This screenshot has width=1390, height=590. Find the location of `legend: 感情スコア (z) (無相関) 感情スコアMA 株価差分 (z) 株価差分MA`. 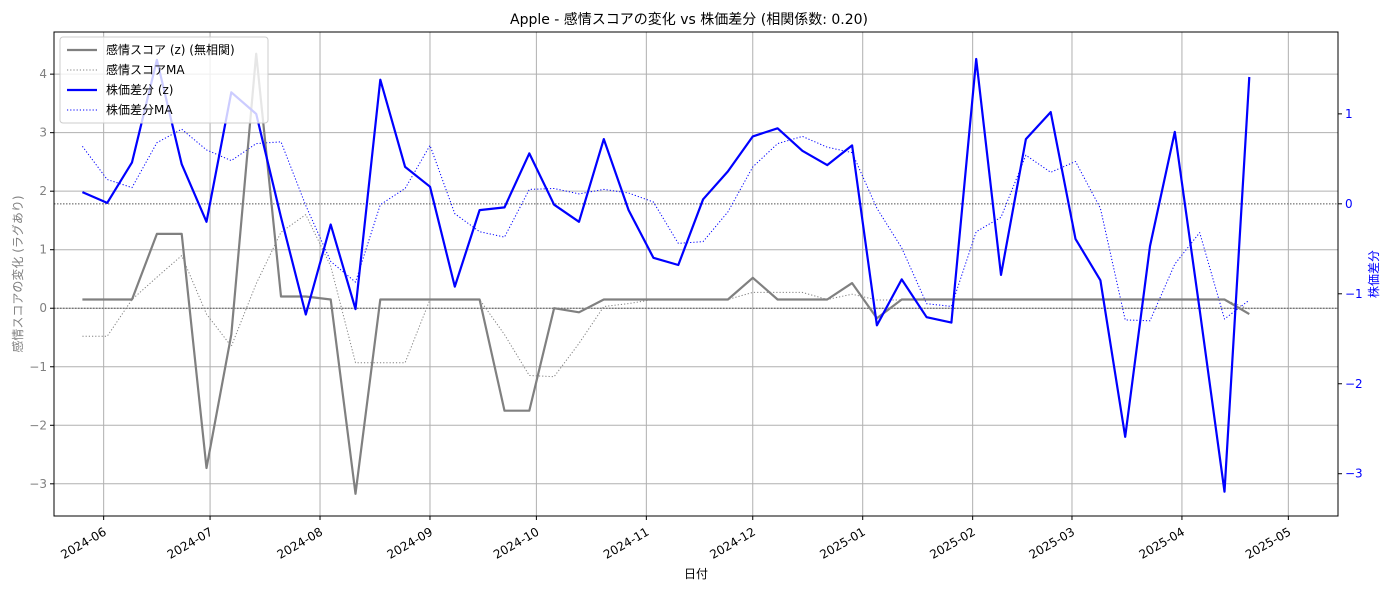

legend: 感情スコア (z) (無相関) 感情スコアMA 株価差分 (z) 株価差分MA is located at coordinates (164, 80).